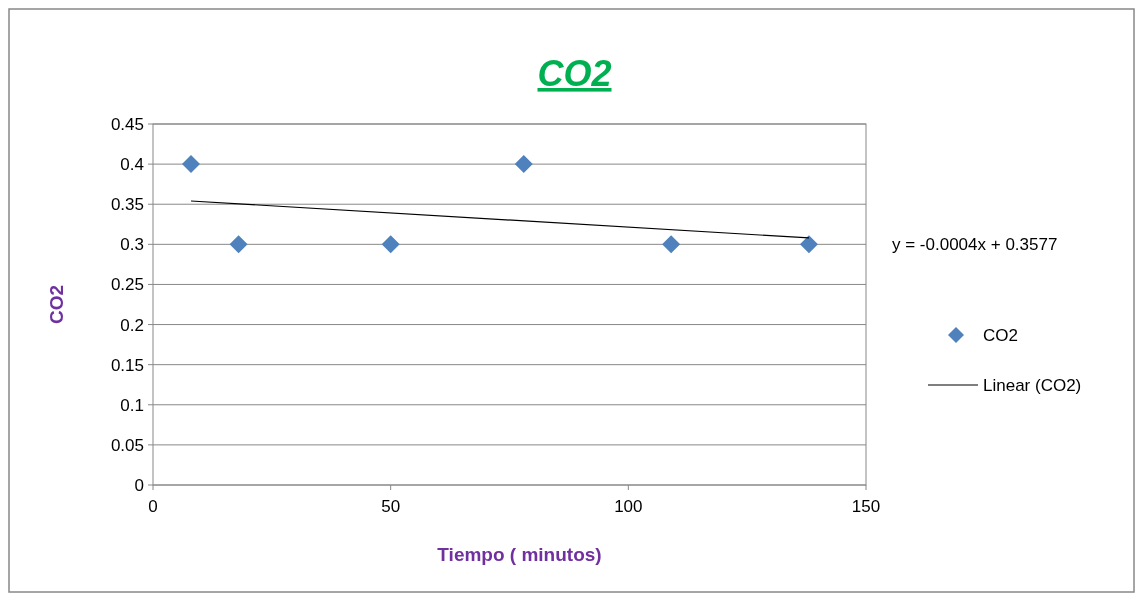 The image size is (1143, 601). What do you see at coordinates (975, 244) in the screenshot?
I see `text: y = -0.0004x + 0.3577` at bounding box center [975, 244].